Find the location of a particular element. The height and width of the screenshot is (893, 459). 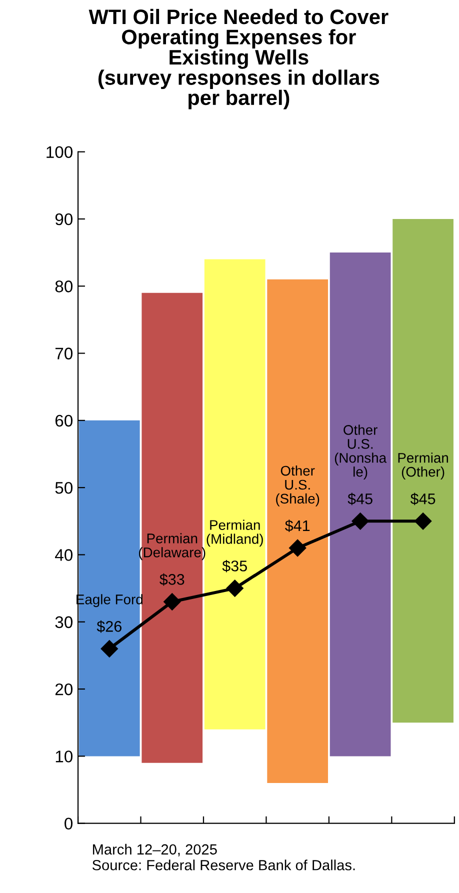

x-tick-label: Permian (Midland) is located at coordinates (234, 533).